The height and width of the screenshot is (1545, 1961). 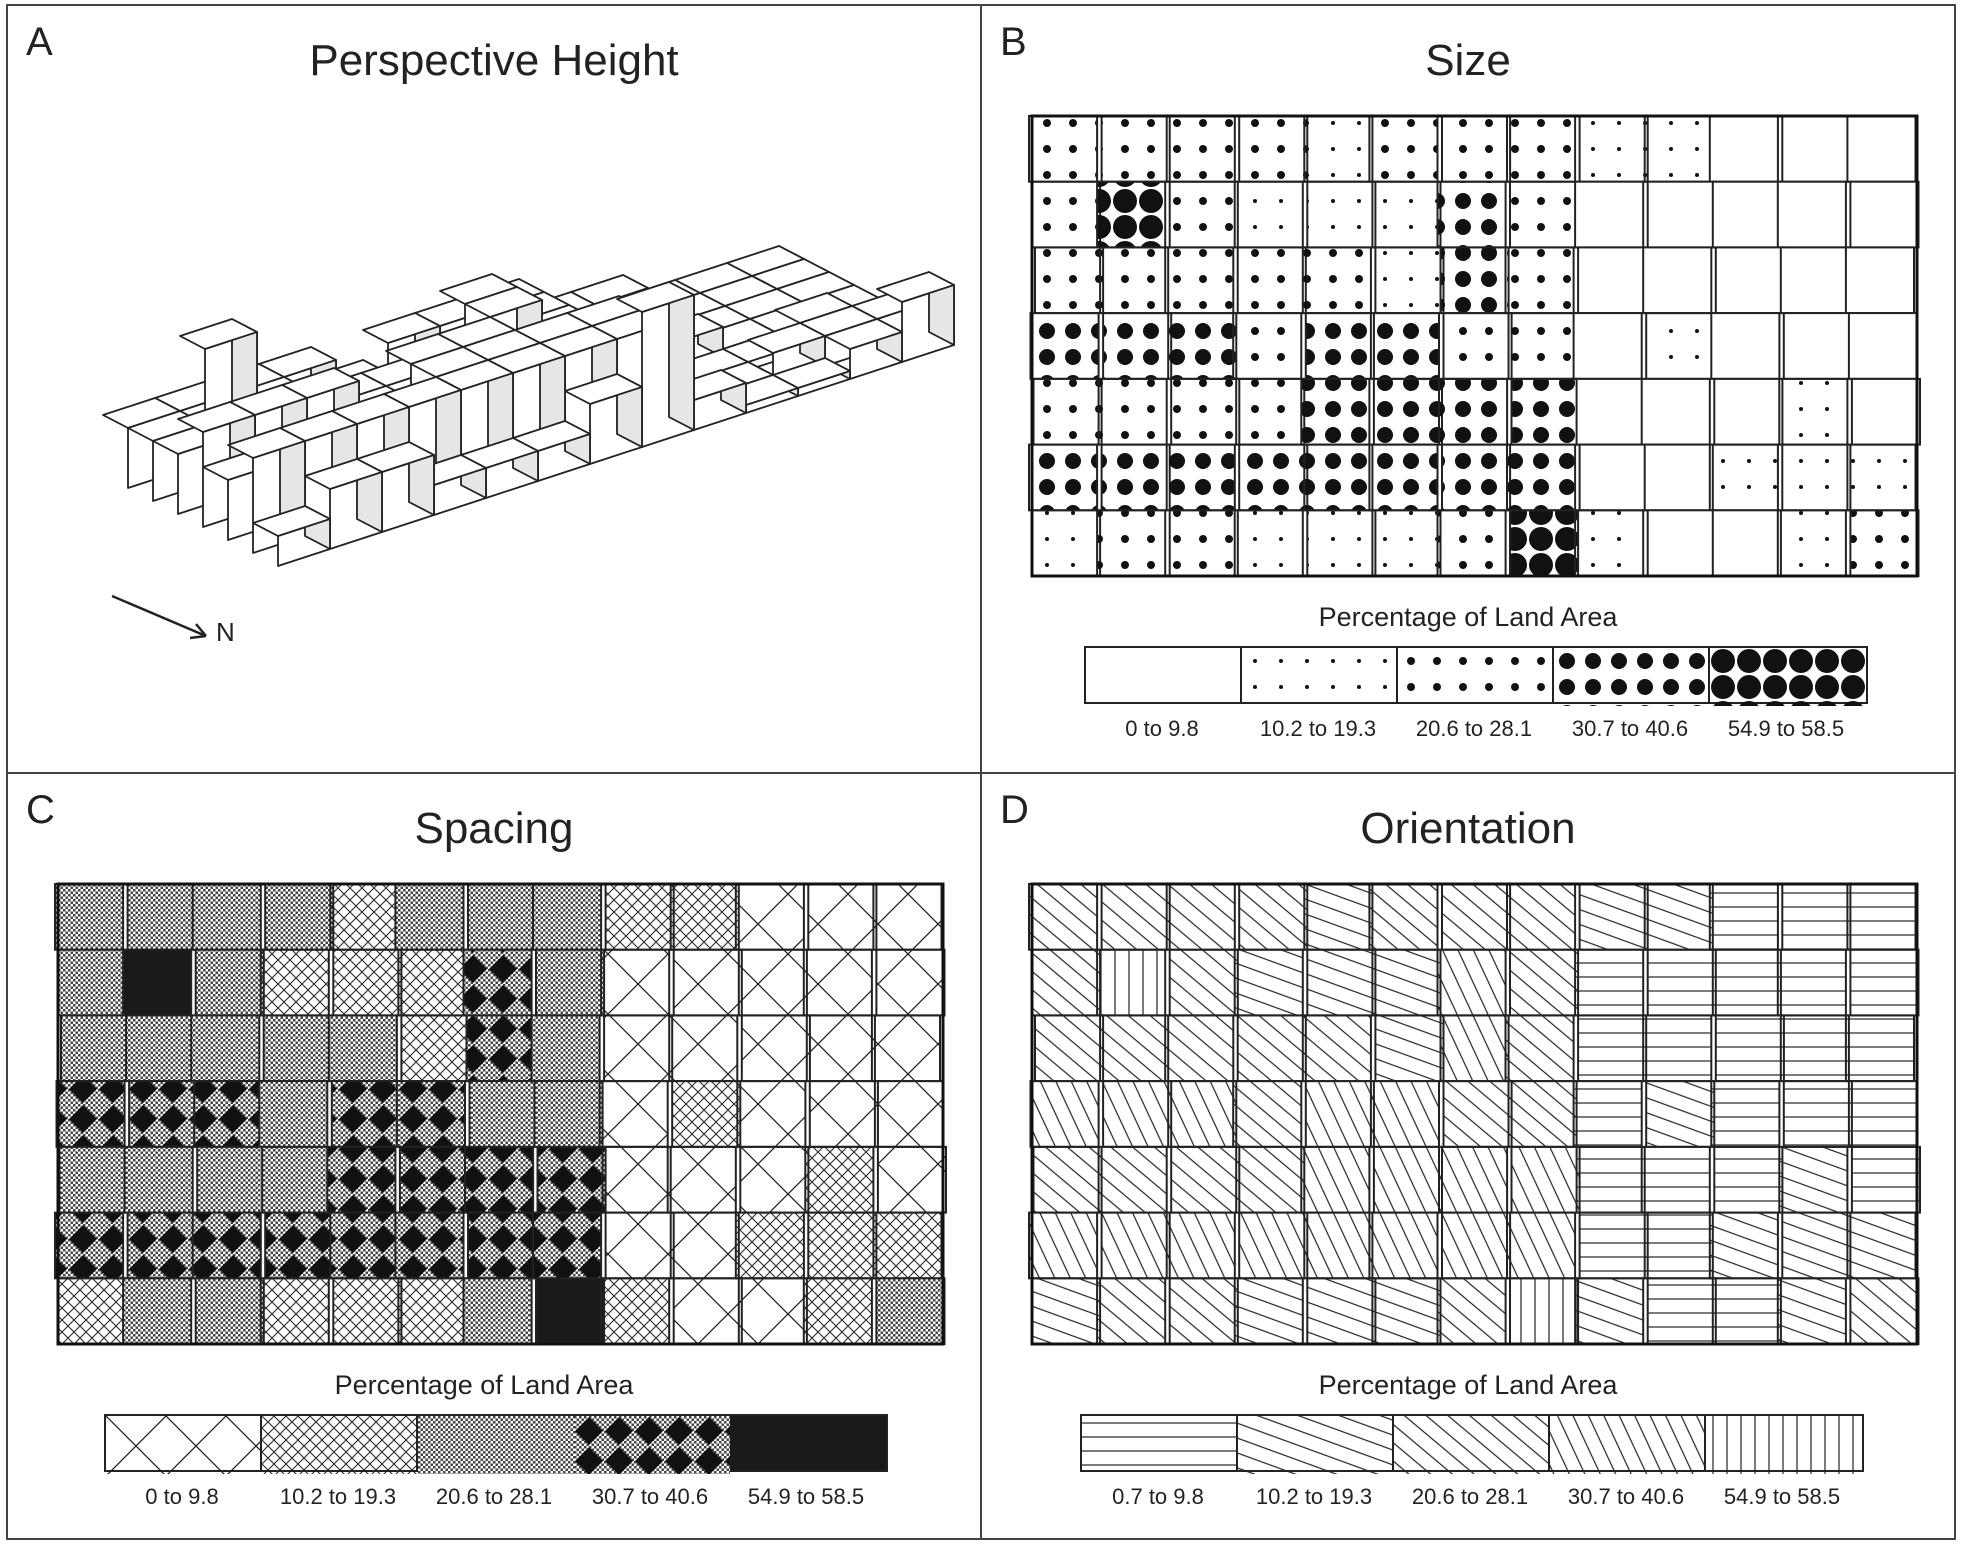 I want to click on legend-title: Percentage of Land Area, so click(x=1468, y=1385).